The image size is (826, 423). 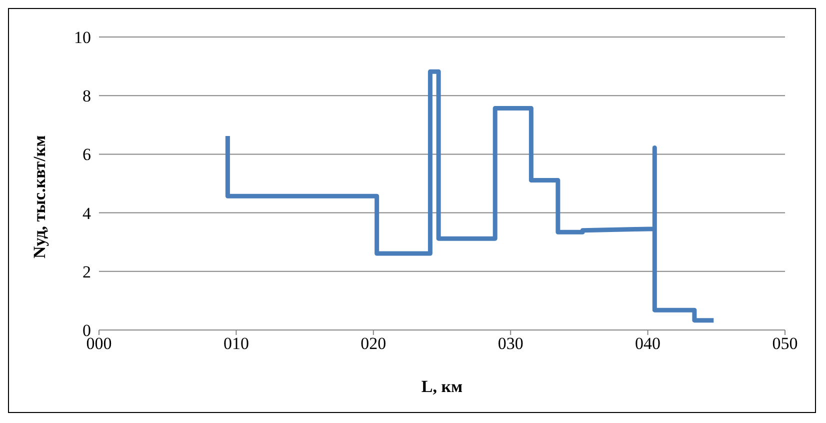 I want to click on x-tick-label: 010, so click(x=236, y=344).